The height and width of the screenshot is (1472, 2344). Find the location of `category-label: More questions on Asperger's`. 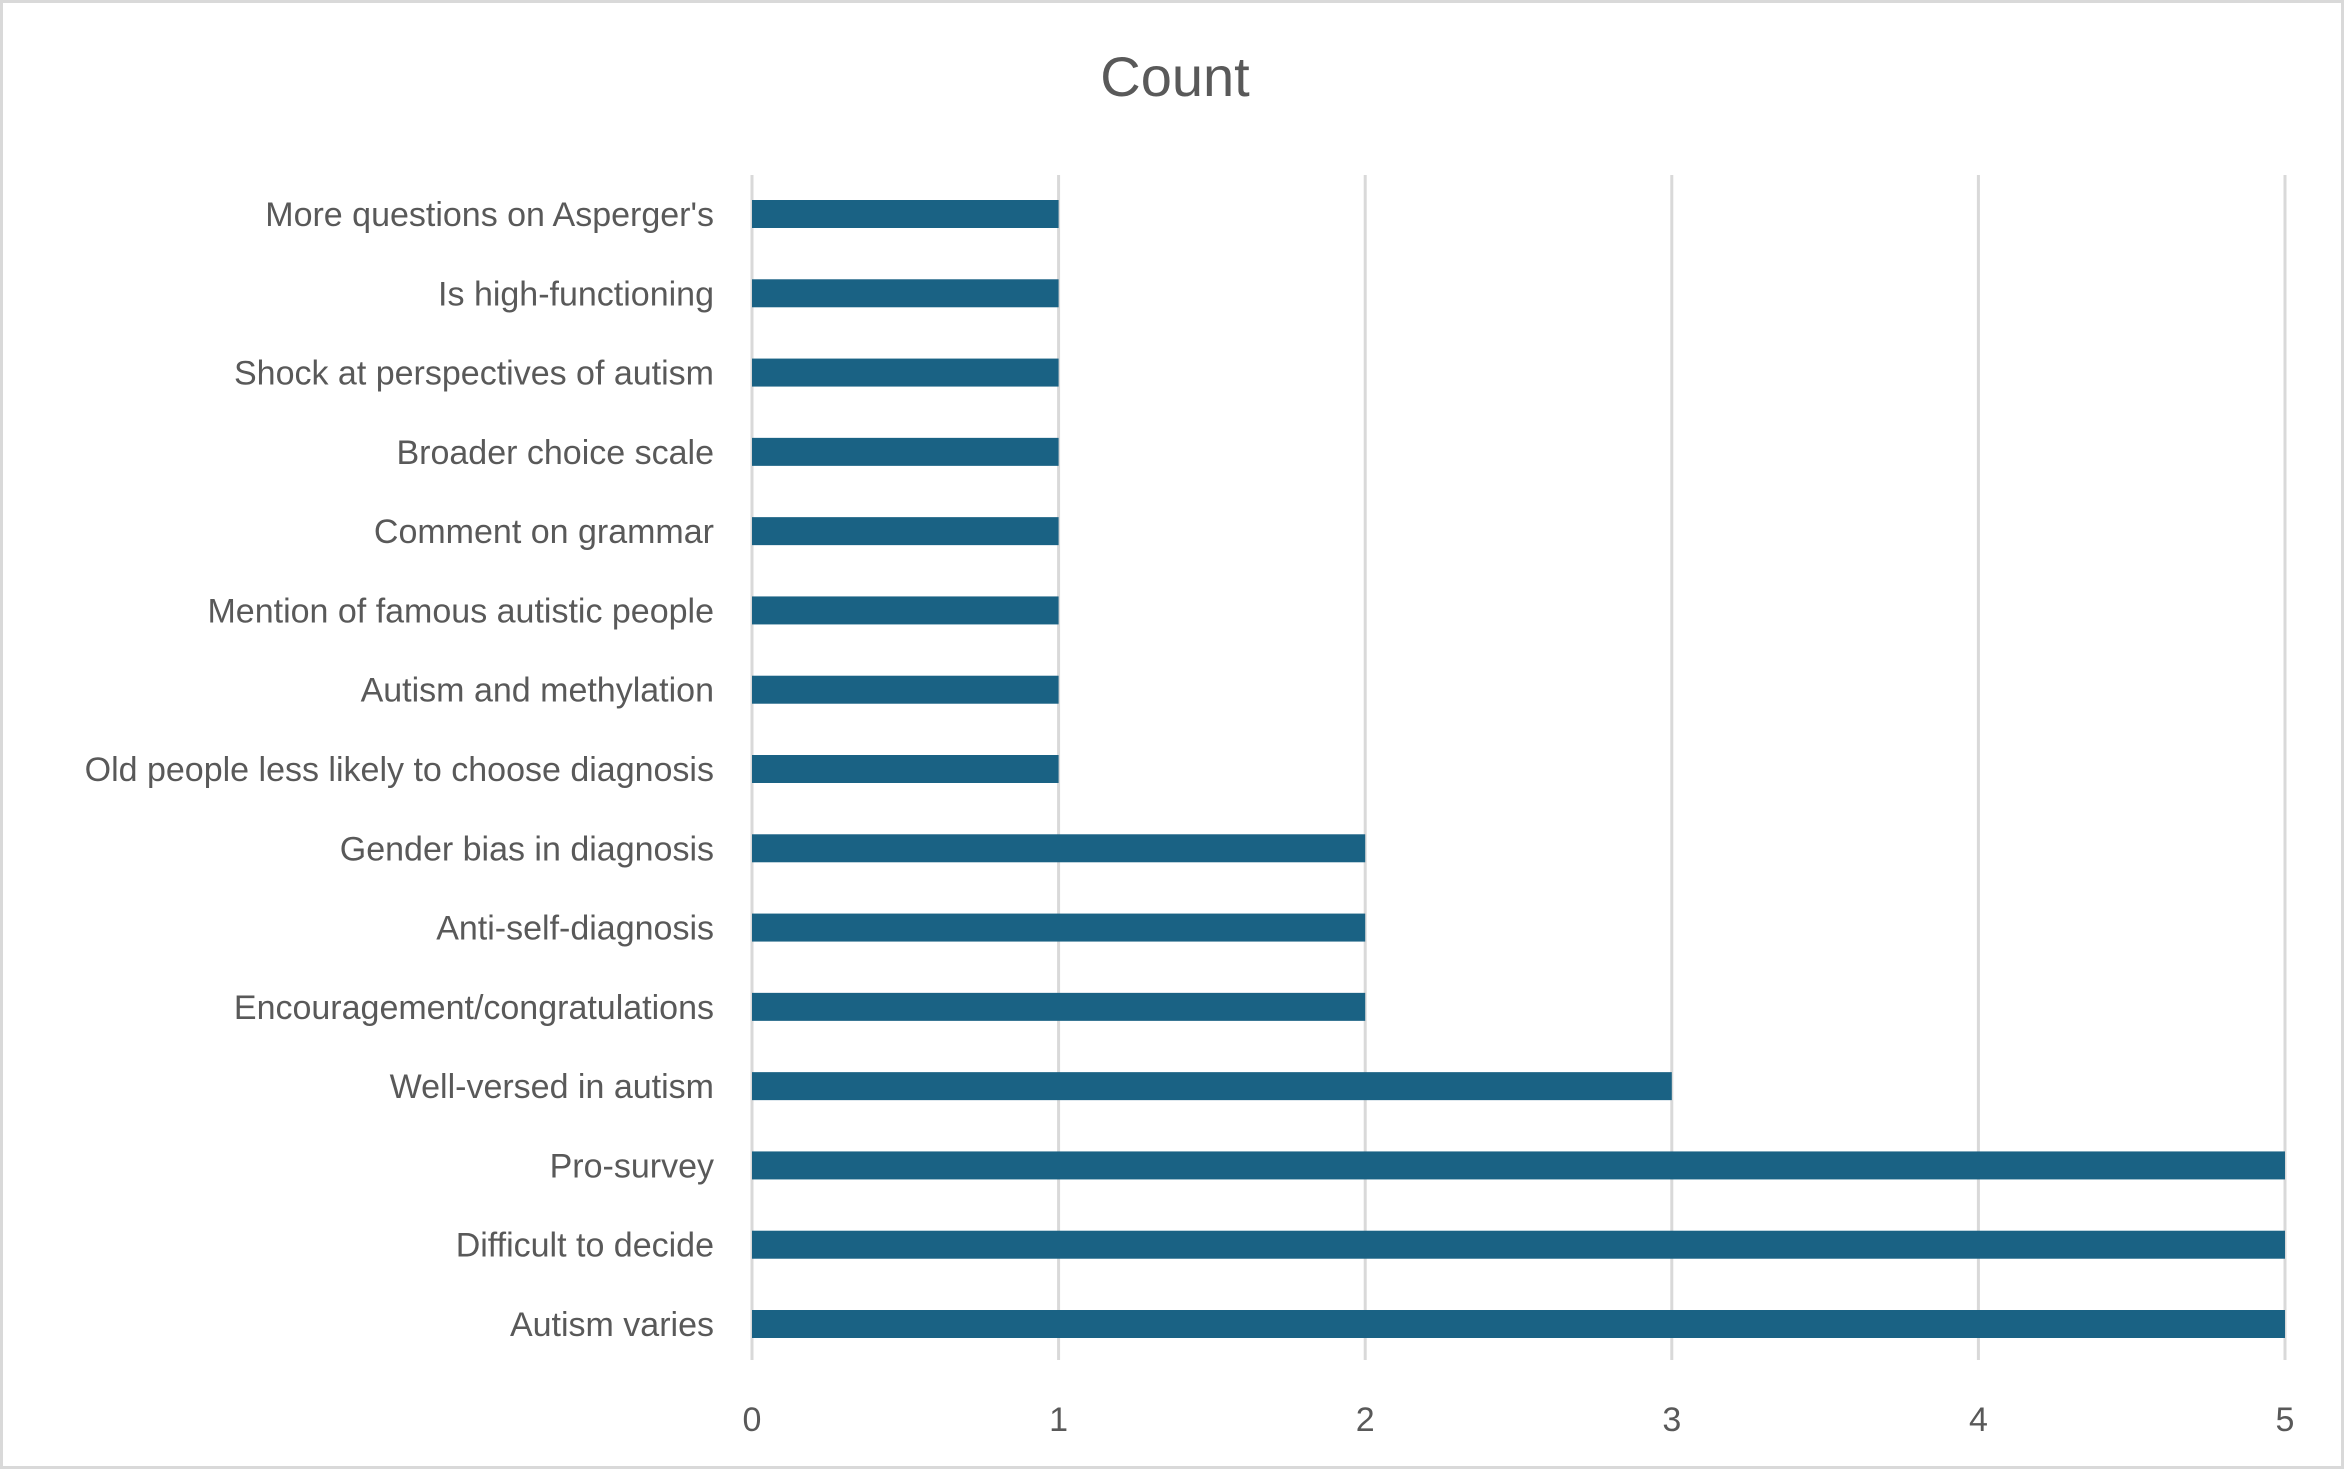

category-label: More questions on Asperger's is located at coordinates (489, 215).